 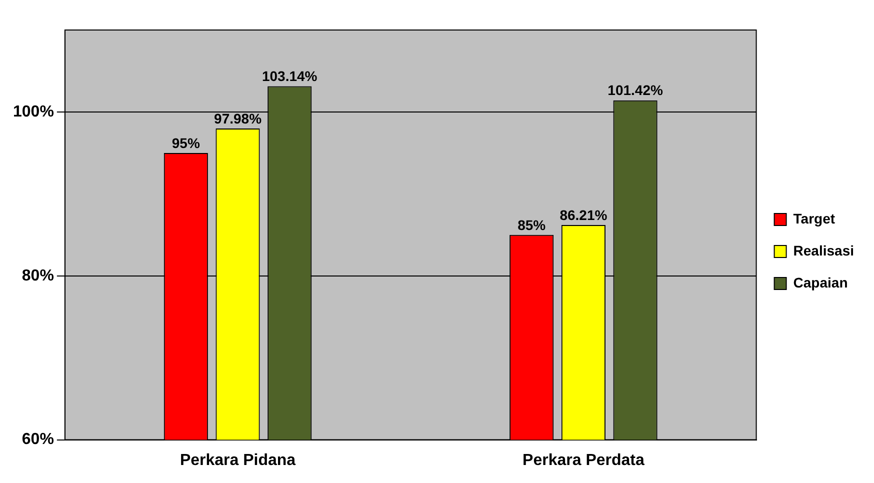 What do you see at coordinates (823, 250) in the screenshot?
I see `legend-label: Realisasi` at bounding box center [823, 250].